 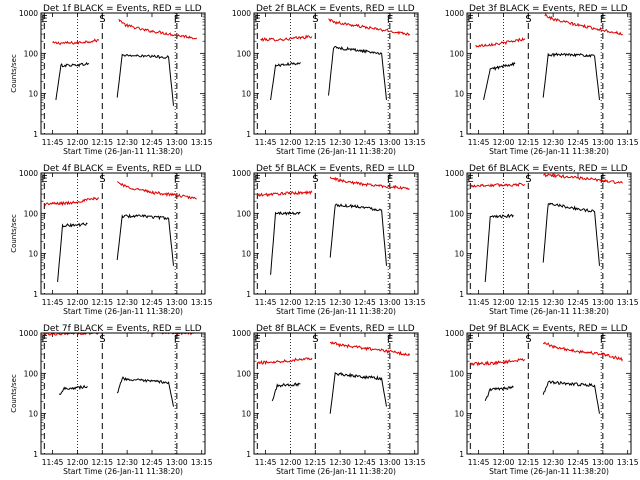 I want to click on panel-title: Det 8f BLACK = Events, RED = LLD, so click(x=335, y=329).